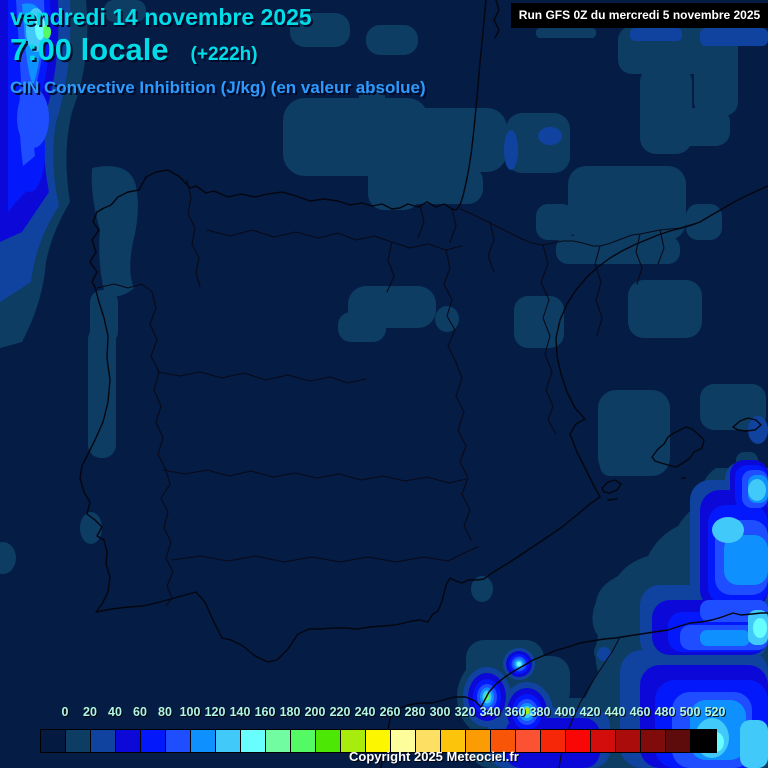  Describe the element at coordinates (615, 712) in the screenshot. I see `legend-tick-label: 440` at that location.